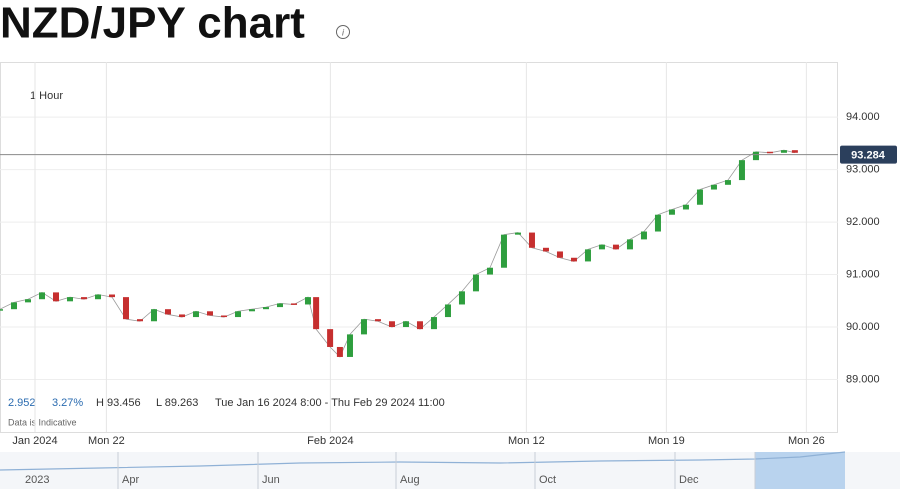 Image resolution: width=900 pixels, height=489 pixels. I want to click on page-title: NZD/JPY chart, so click(152, 24).